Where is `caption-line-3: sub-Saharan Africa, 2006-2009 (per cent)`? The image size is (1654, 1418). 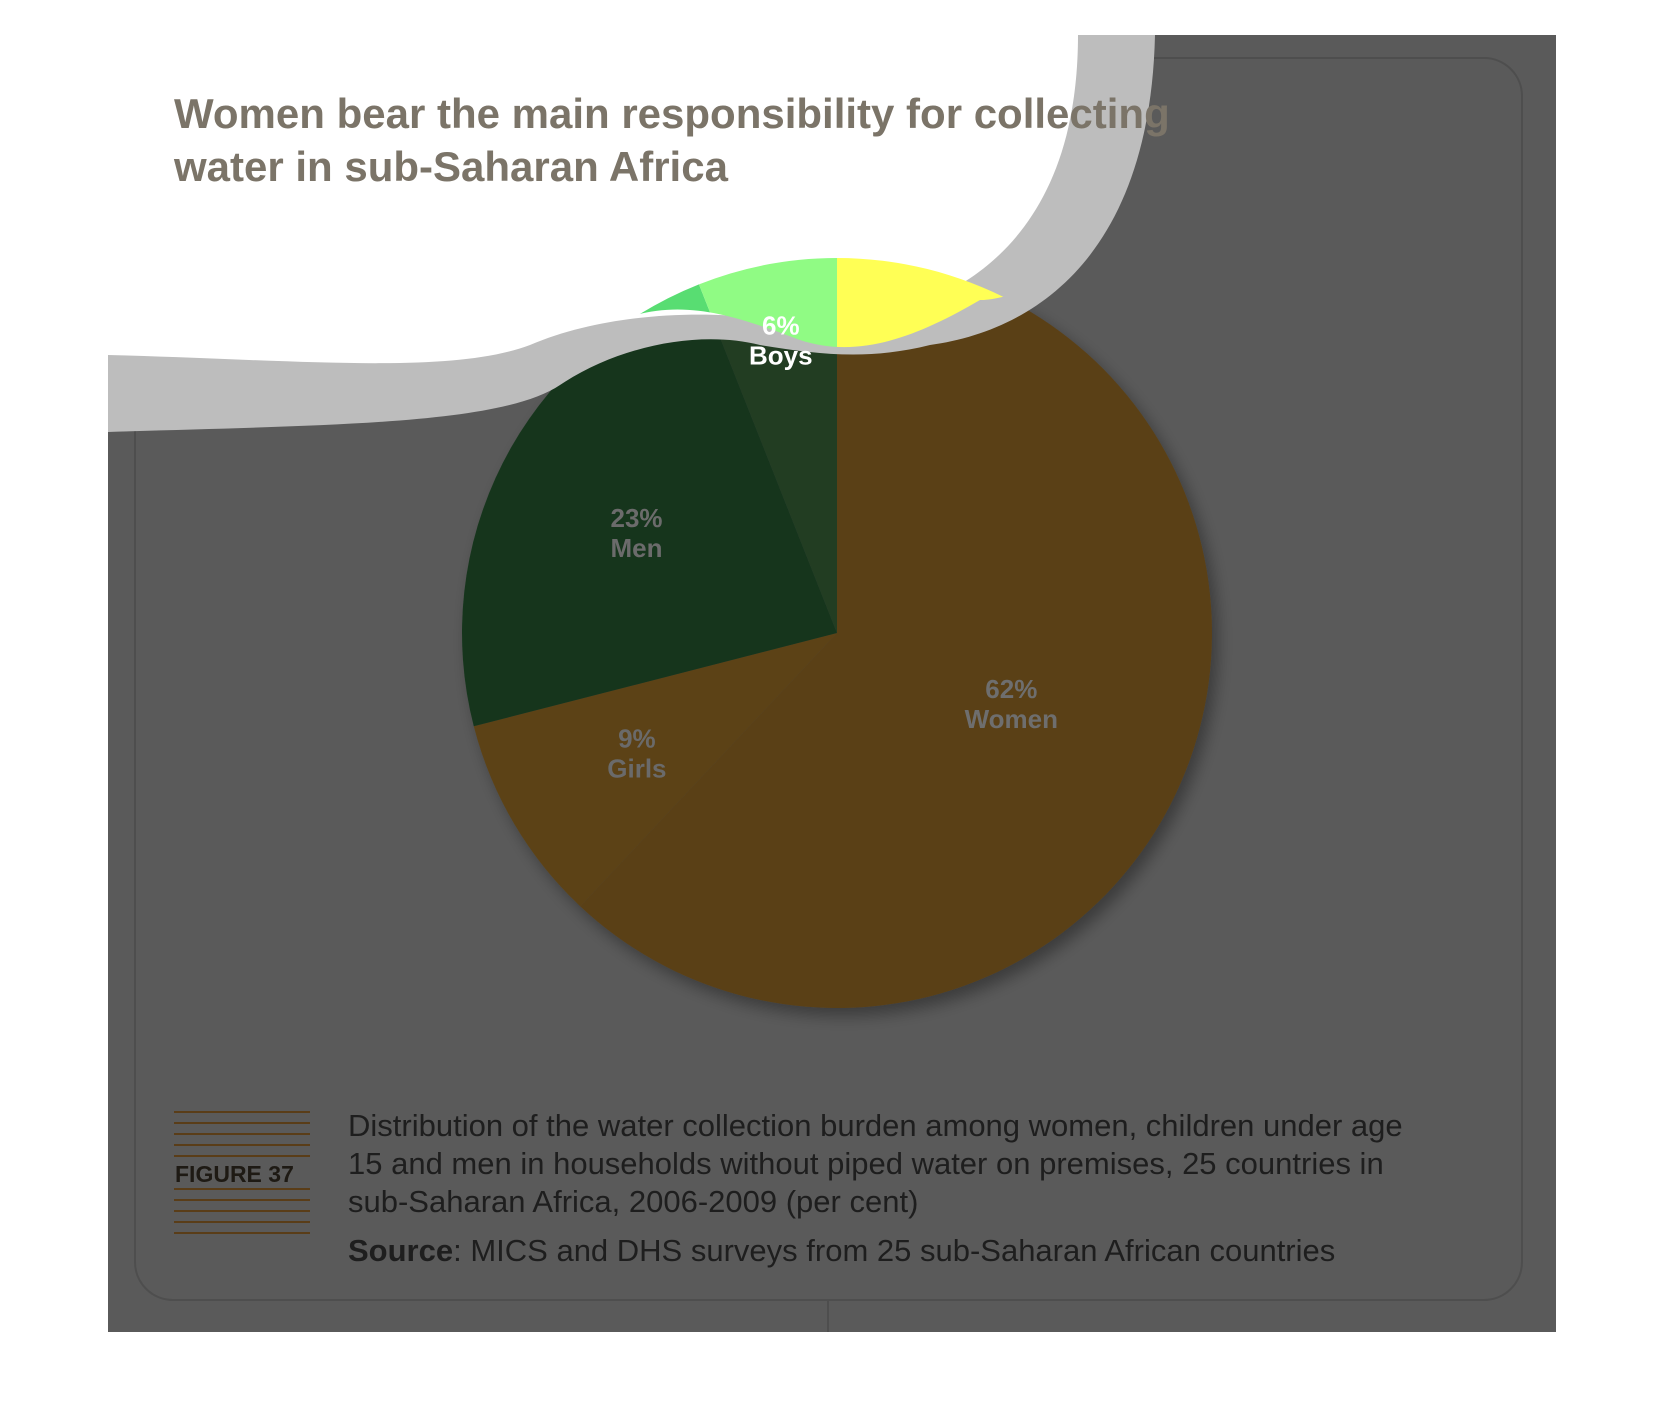
caption-line-3: sub-Saharan Africa, 2006-2009 (per cent) is located at coordinates (633, 1201).